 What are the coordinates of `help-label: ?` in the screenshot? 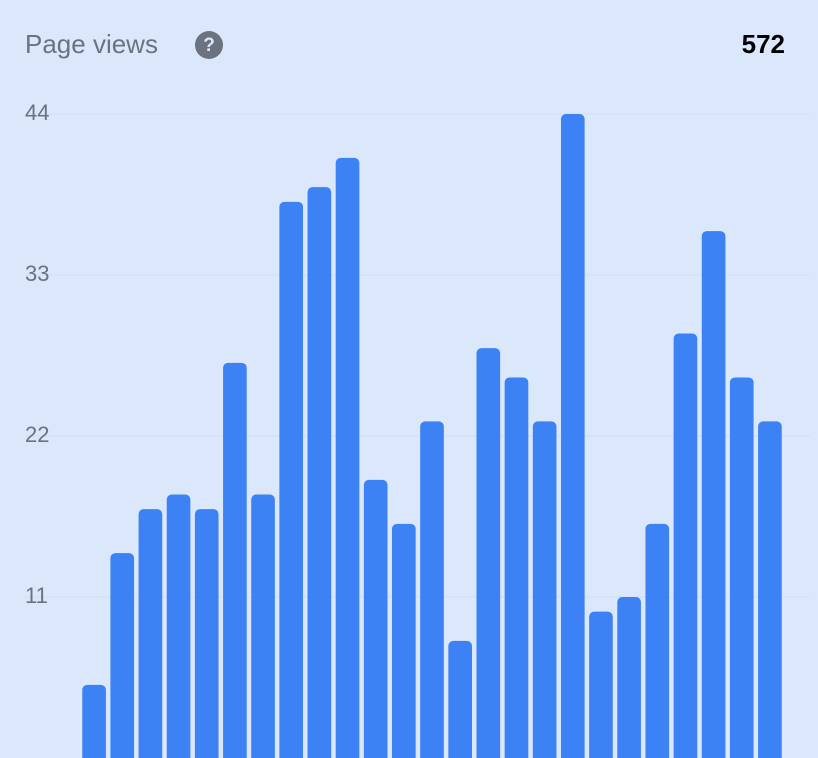 It's located at (209, 45).